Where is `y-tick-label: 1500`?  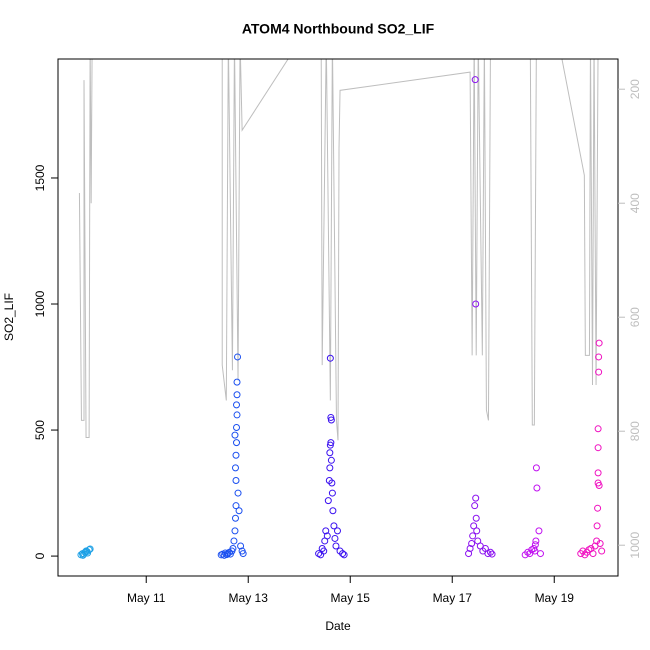 y-tick-label: 1500 is located at coordinates (40, 177).